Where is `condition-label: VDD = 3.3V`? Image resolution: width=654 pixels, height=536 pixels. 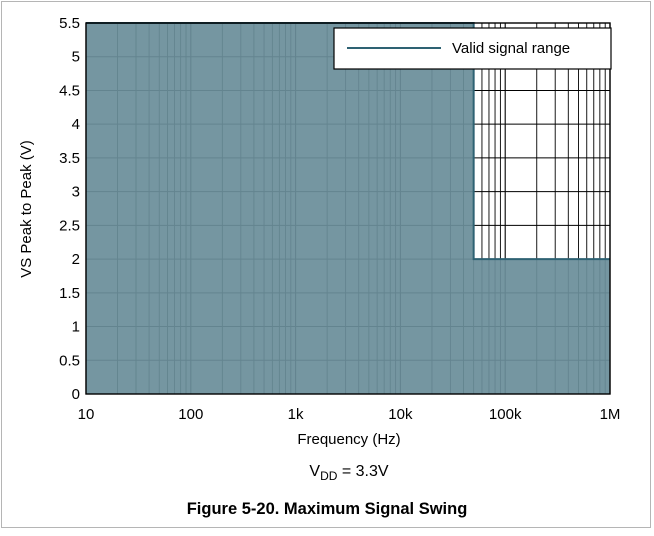
condition-label: VDD = 3.3V is located at coordinates (348, 473).